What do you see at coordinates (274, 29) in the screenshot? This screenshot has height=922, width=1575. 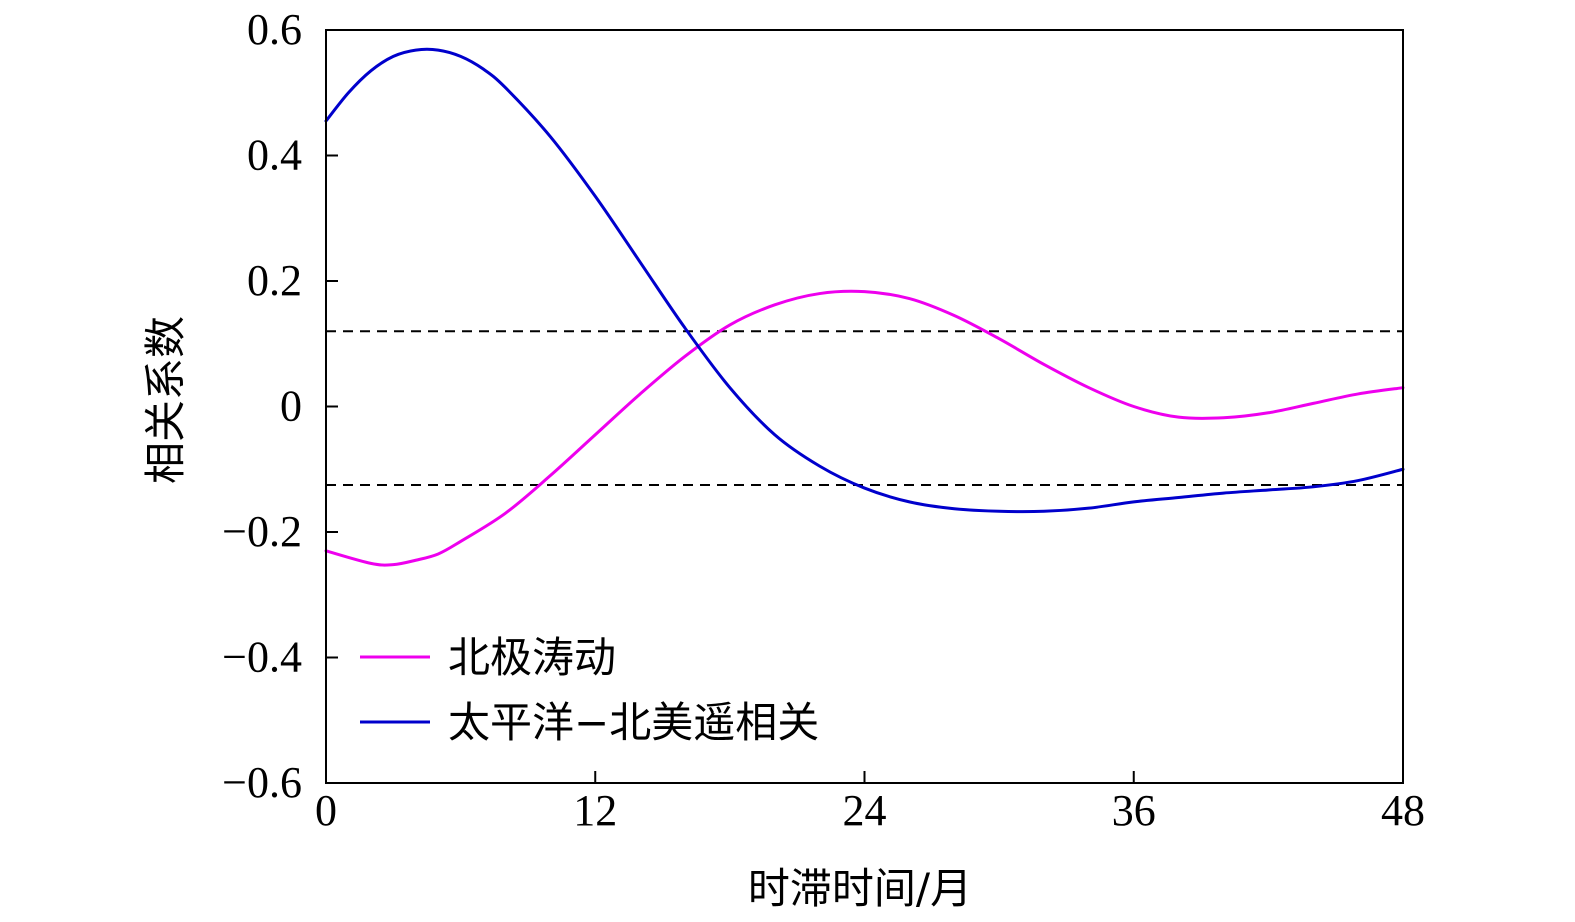 I see `y-tick-label: 0.6` at bounding box center [274, 29].